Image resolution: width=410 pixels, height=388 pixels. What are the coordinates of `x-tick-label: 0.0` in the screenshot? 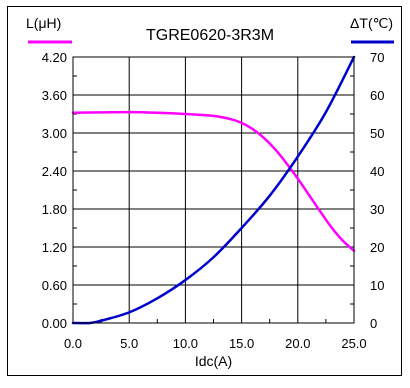 It's located at (73, 343).